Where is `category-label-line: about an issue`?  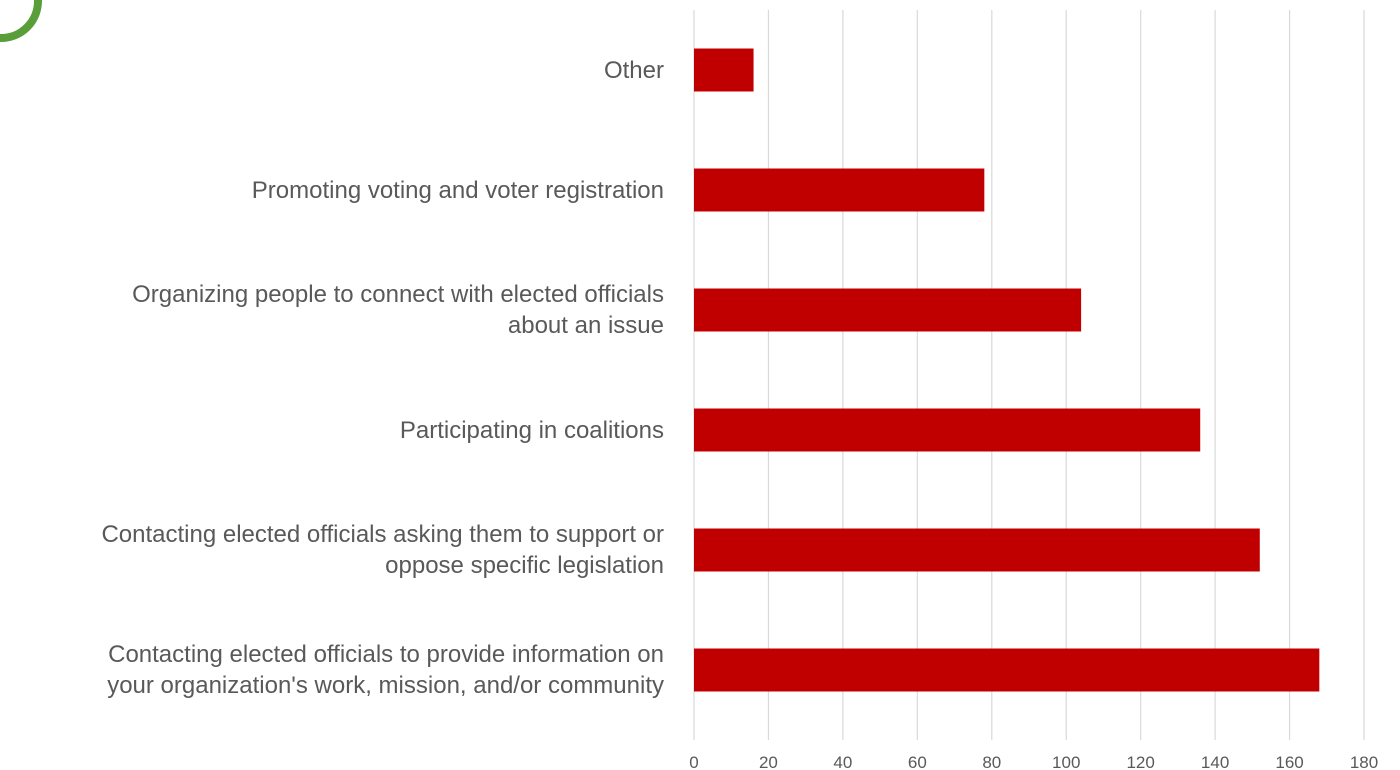 category-label-line: about an issue is located at coordinates (585, 325).